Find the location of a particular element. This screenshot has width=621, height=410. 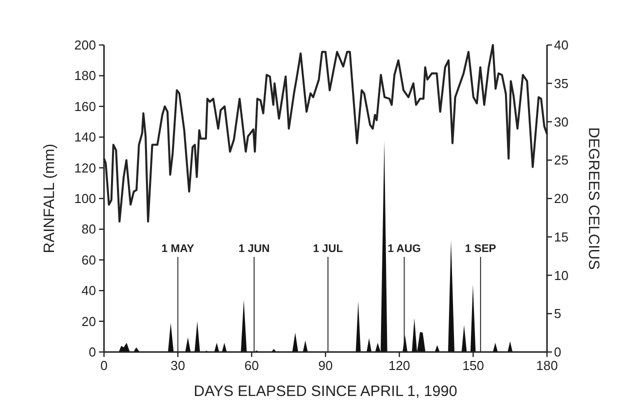

ref-line-label: 1 SEP is located at coordinates (480, 249).